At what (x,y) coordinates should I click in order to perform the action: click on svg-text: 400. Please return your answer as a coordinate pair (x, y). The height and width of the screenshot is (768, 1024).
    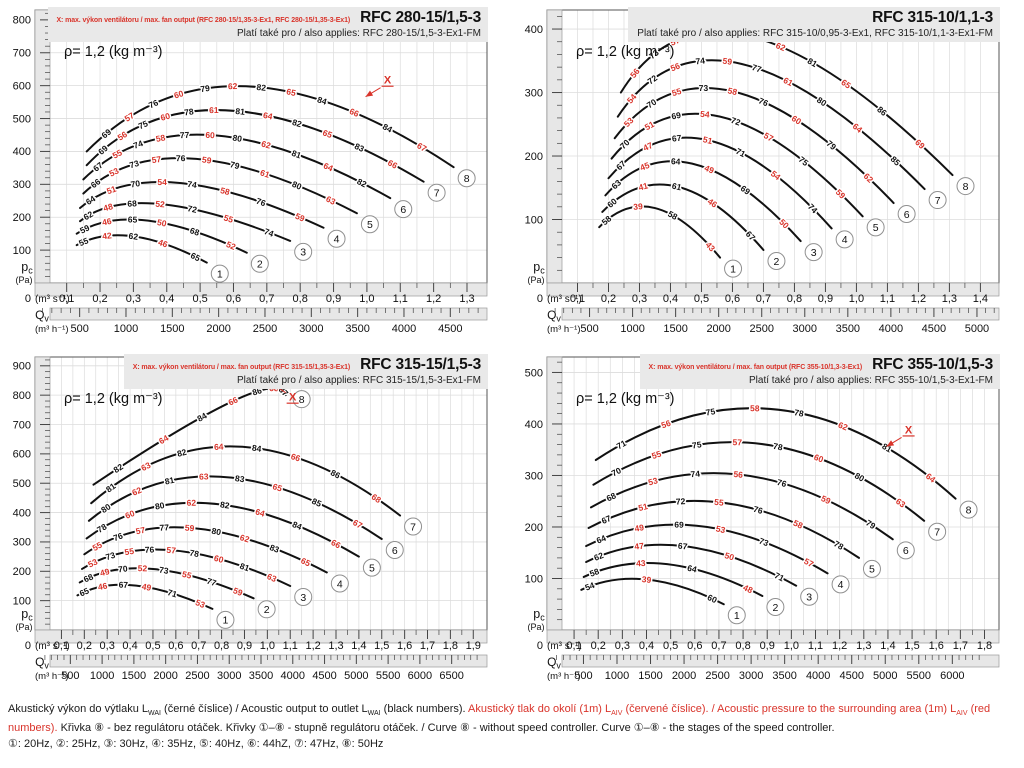
    Looking at the image, I should click on (534, 425).